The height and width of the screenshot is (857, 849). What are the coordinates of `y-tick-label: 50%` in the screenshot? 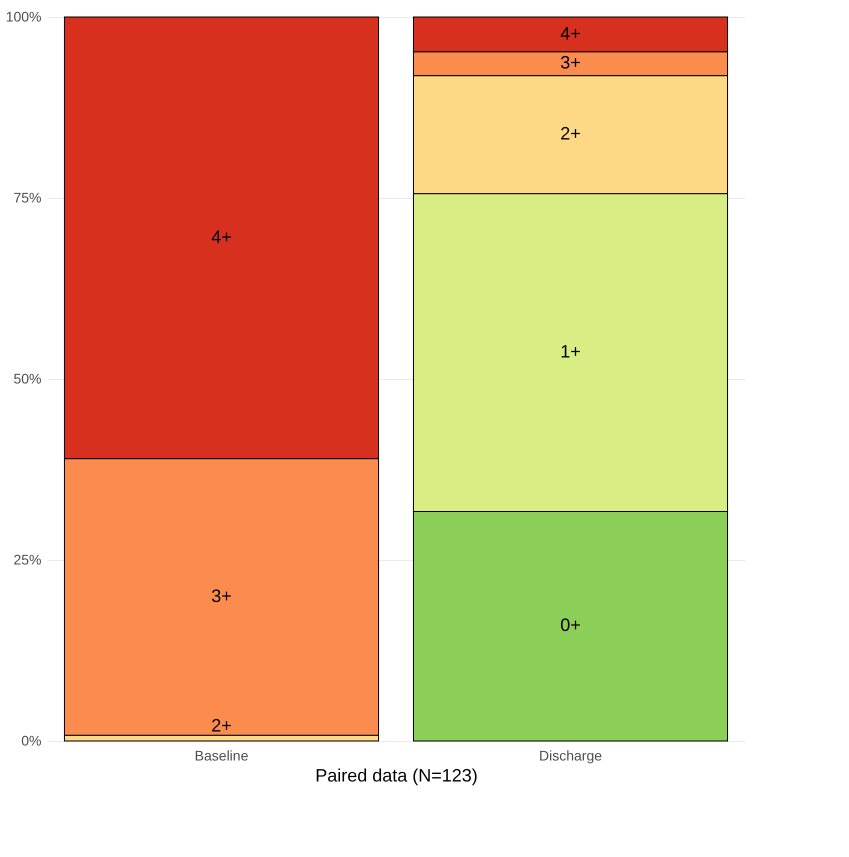 It's located at (27, 378).